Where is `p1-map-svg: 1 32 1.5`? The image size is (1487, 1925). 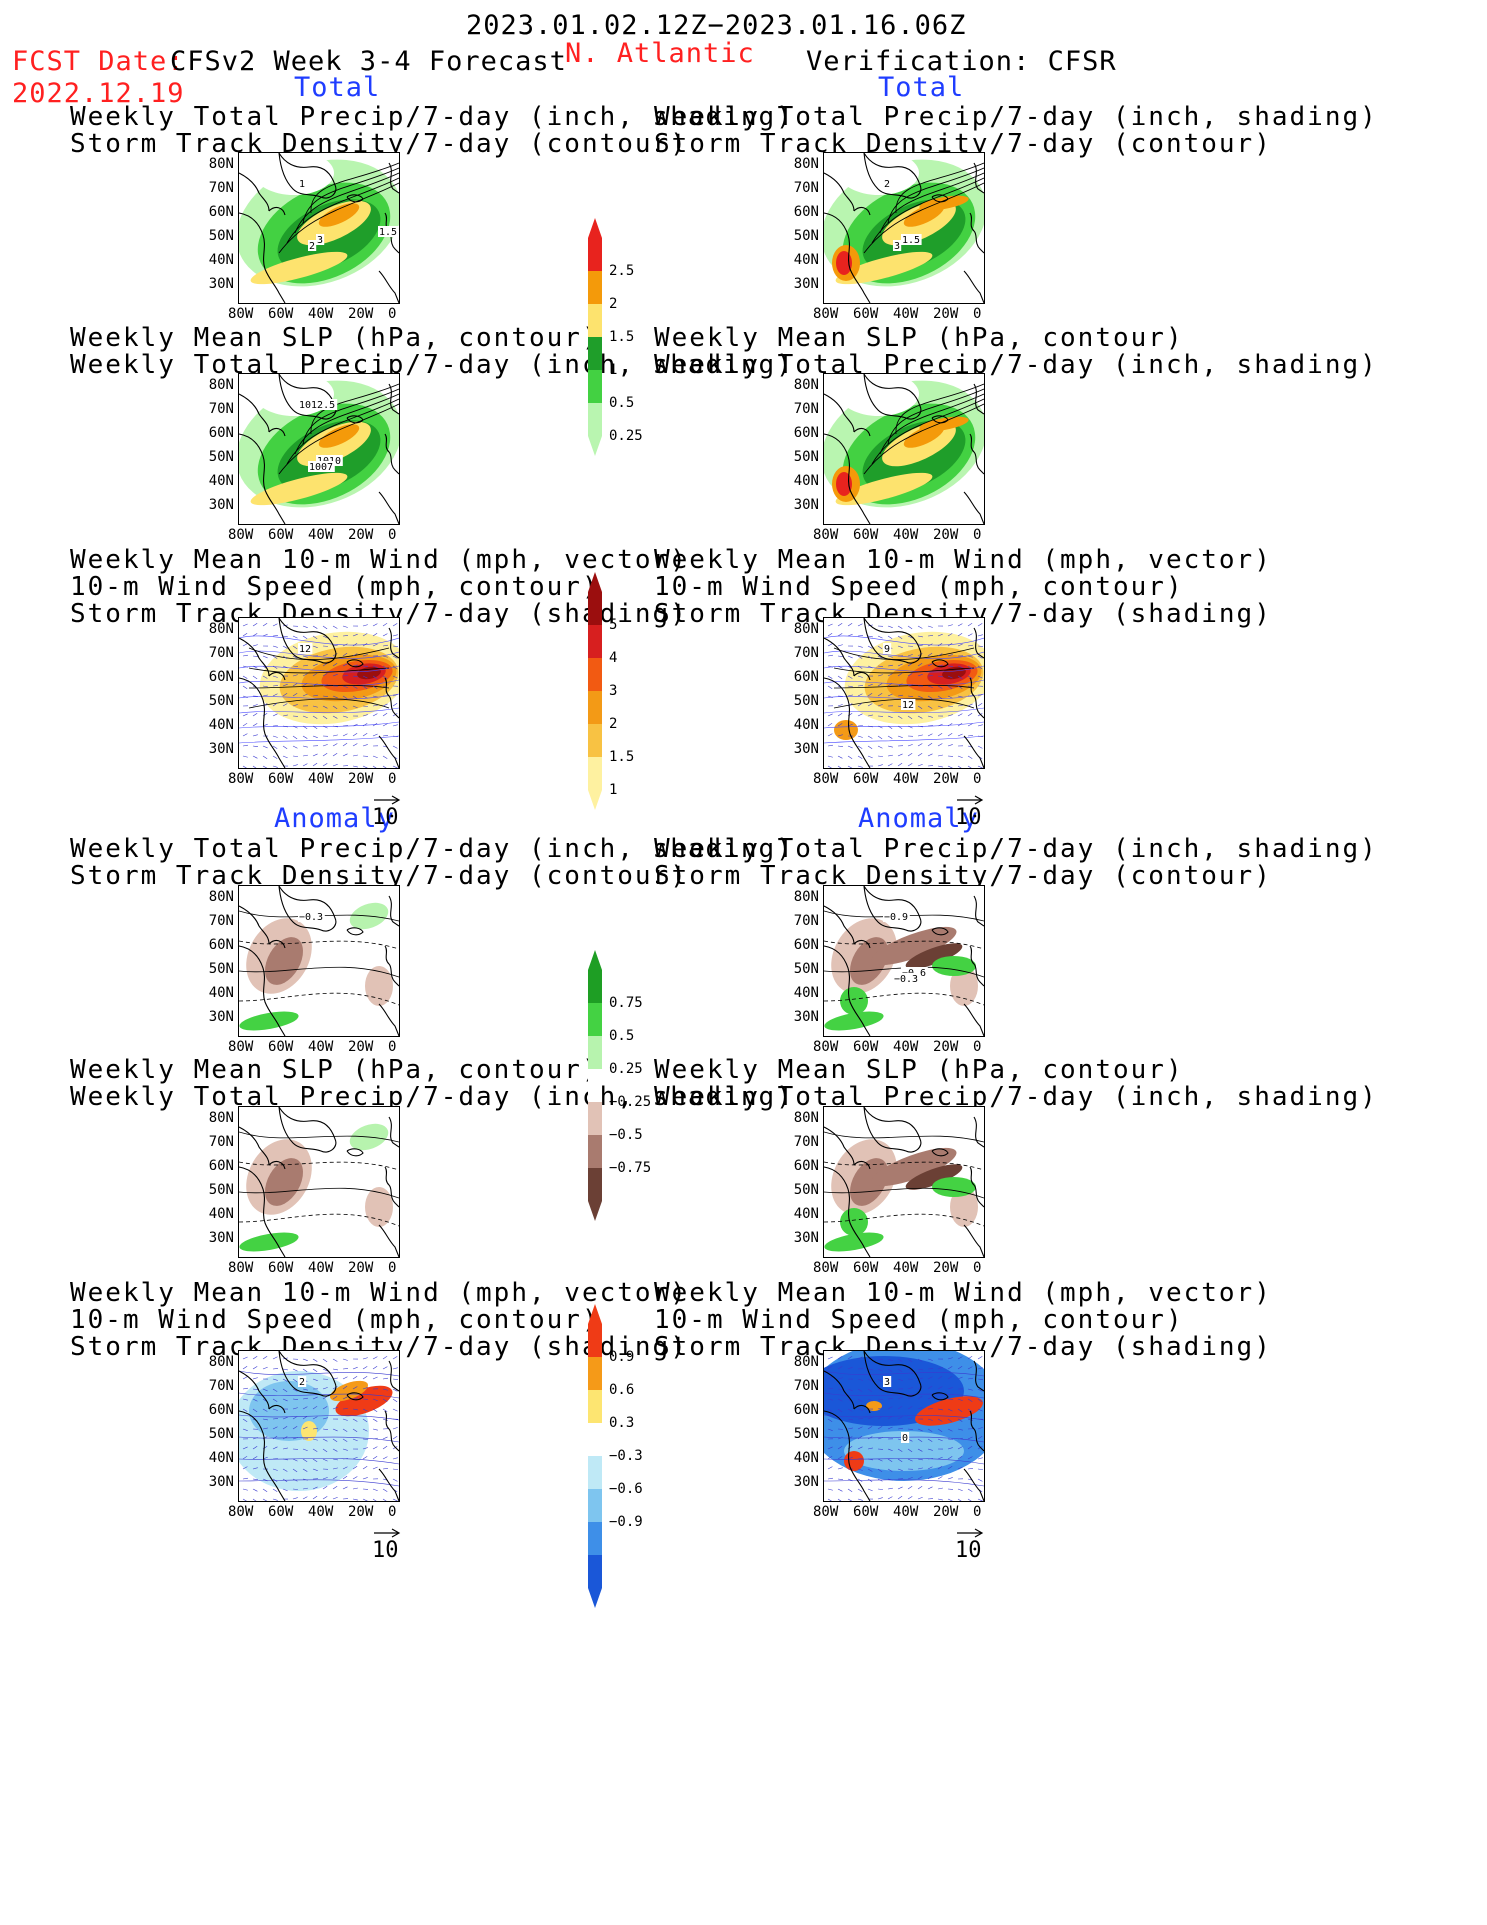
p1-map-svg: 1 32 1.5 is located at coordinates (319, 228).